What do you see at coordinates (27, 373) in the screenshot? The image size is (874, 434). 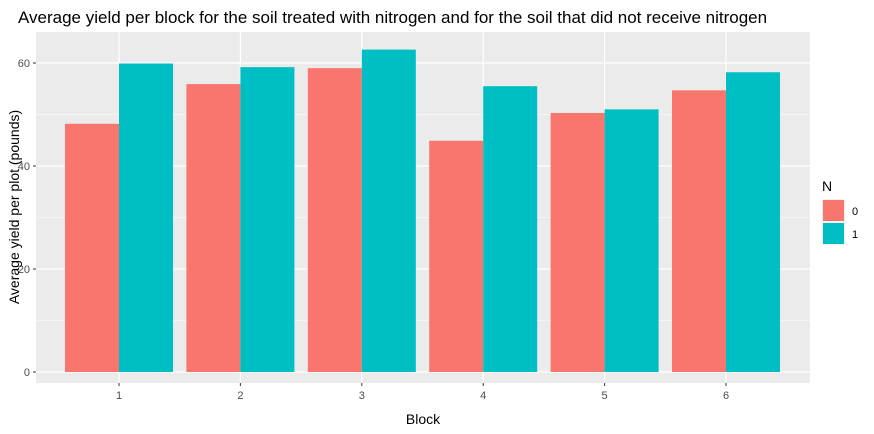 I see `y-tick-label: 0` at bounding box center [27, 373].